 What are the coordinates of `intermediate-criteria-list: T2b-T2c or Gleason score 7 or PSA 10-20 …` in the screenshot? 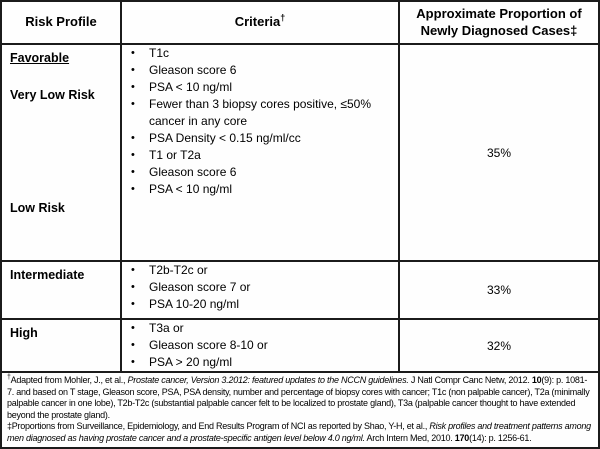 It's located at (254, 287).